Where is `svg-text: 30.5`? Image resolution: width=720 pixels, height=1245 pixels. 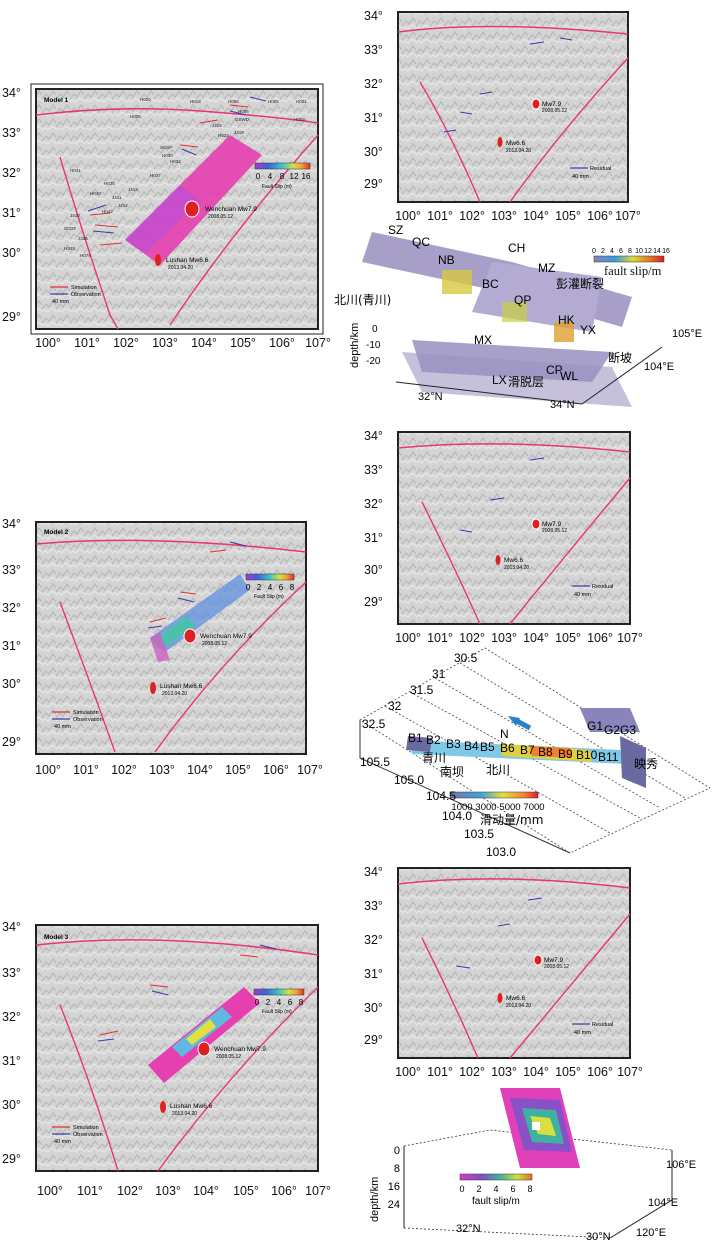 svg-text: 30.5 is located at coordinates (466, 658).